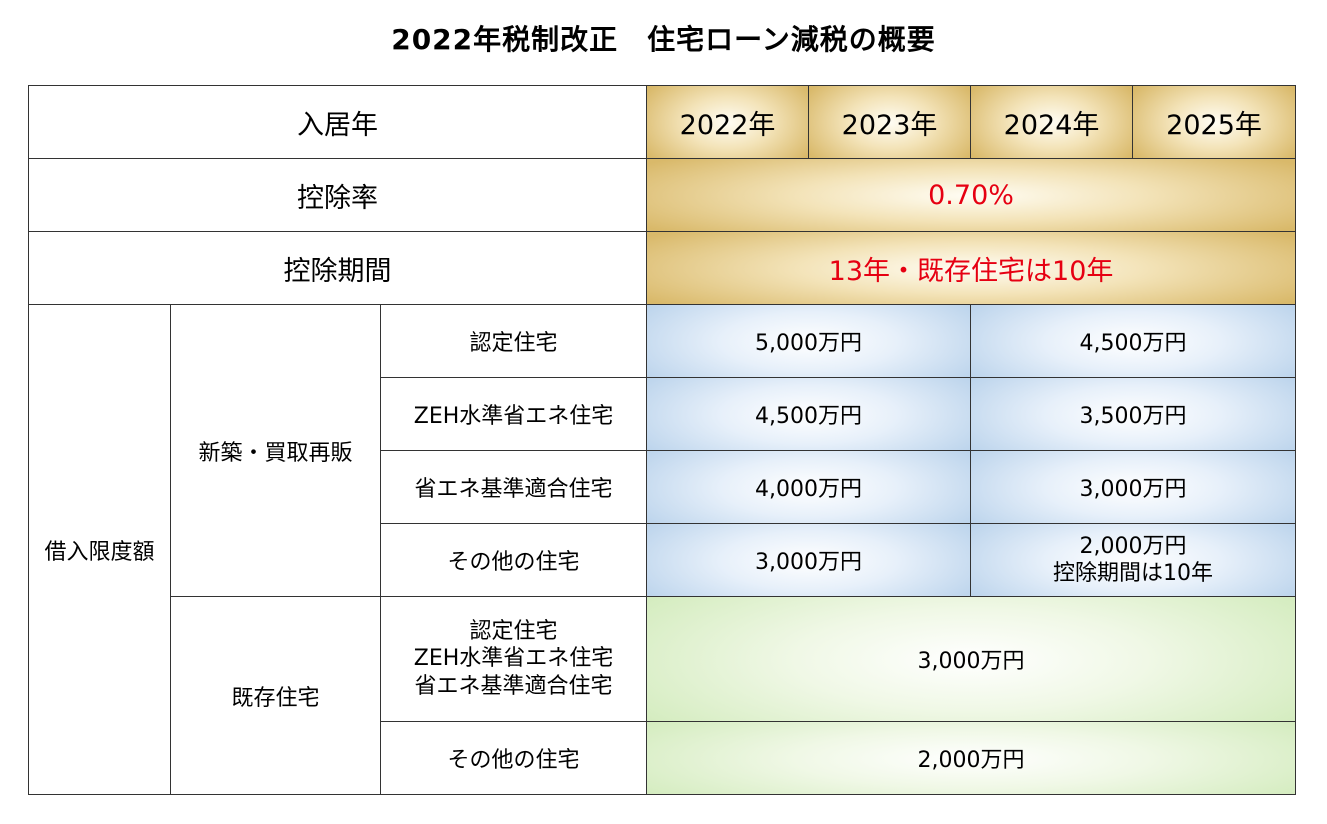 The image size is (1327, 824). I want to click on limit-row: その他の住宅 3,000万円 2,000万円 控除期間は10年, so click(663, 560).